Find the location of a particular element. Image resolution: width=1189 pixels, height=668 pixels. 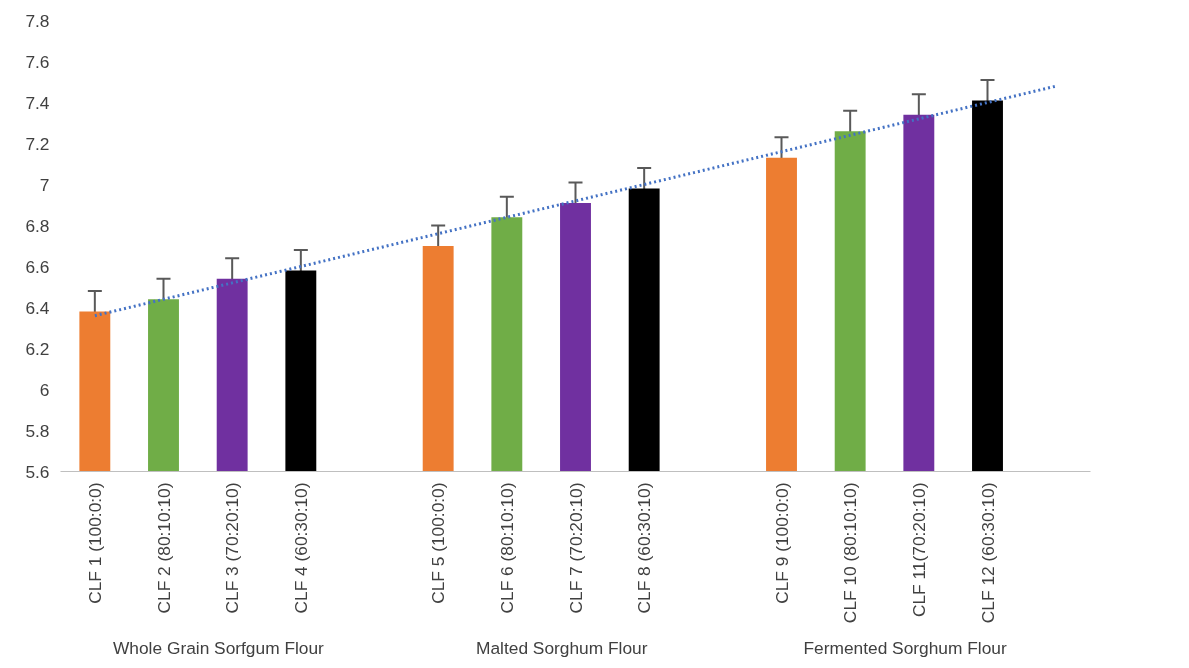

x-tick-label: CLF 1 (100:0:0) is located at coordinates (94, 543).